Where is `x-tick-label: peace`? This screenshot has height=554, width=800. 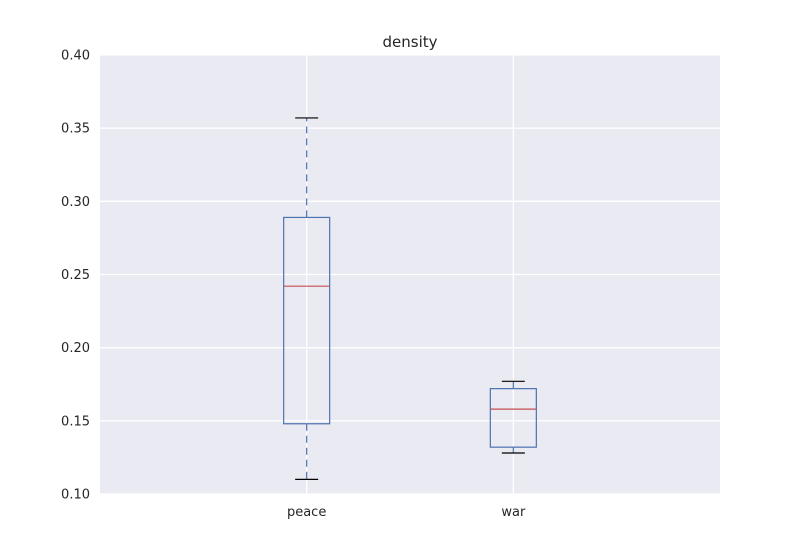 x-tick-label: peace is located at coordinates (306, 512).